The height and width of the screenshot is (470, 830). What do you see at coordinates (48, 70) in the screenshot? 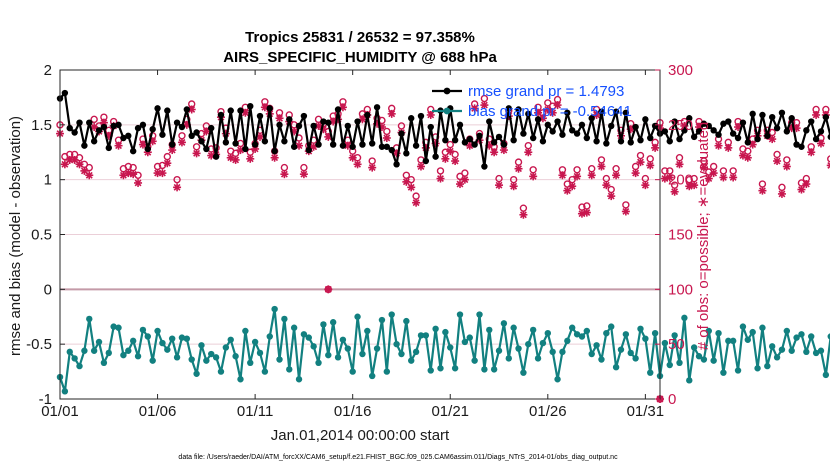
I see `y-tick-label: 2` at bounding box center [48, 70].